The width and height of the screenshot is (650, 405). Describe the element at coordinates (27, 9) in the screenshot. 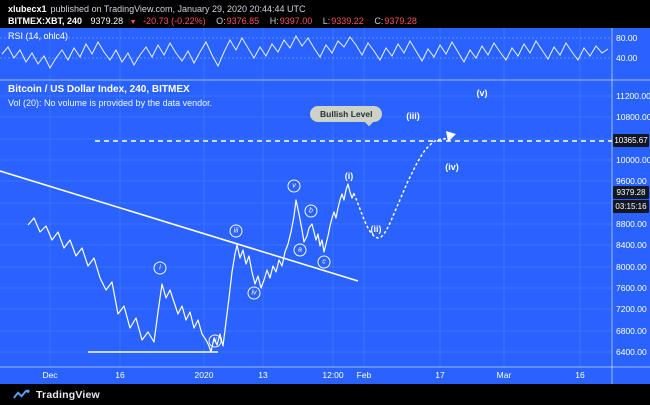

I see `publisher-name: xlubecx1` at that location.